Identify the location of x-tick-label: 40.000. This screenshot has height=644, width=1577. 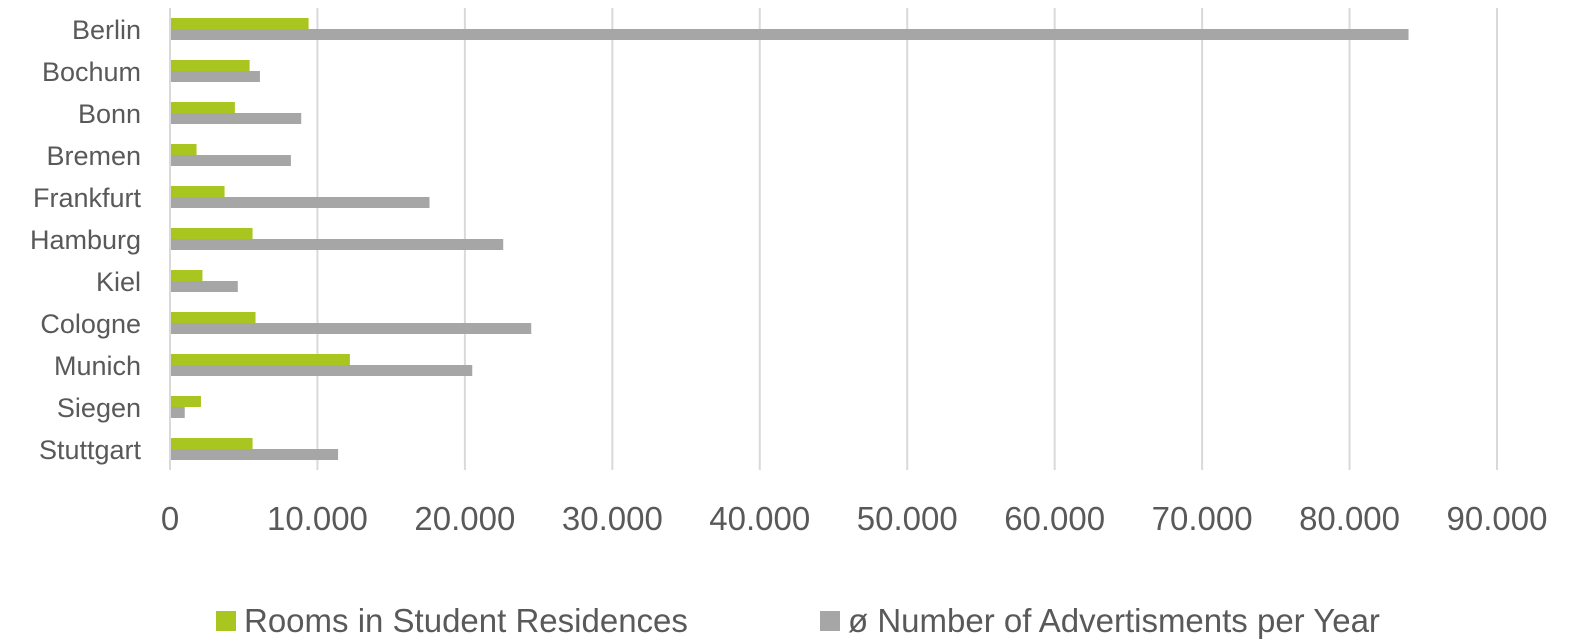
(759, 518).